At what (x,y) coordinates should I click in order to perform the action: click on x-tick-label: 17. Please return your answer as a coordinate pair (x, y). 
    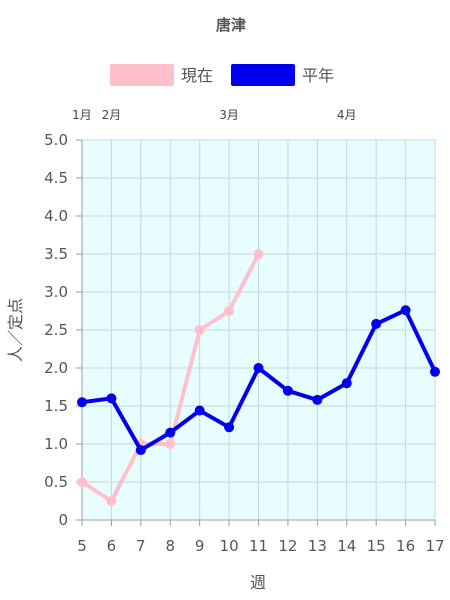
    Looking at the image, I should click on (434, 546).